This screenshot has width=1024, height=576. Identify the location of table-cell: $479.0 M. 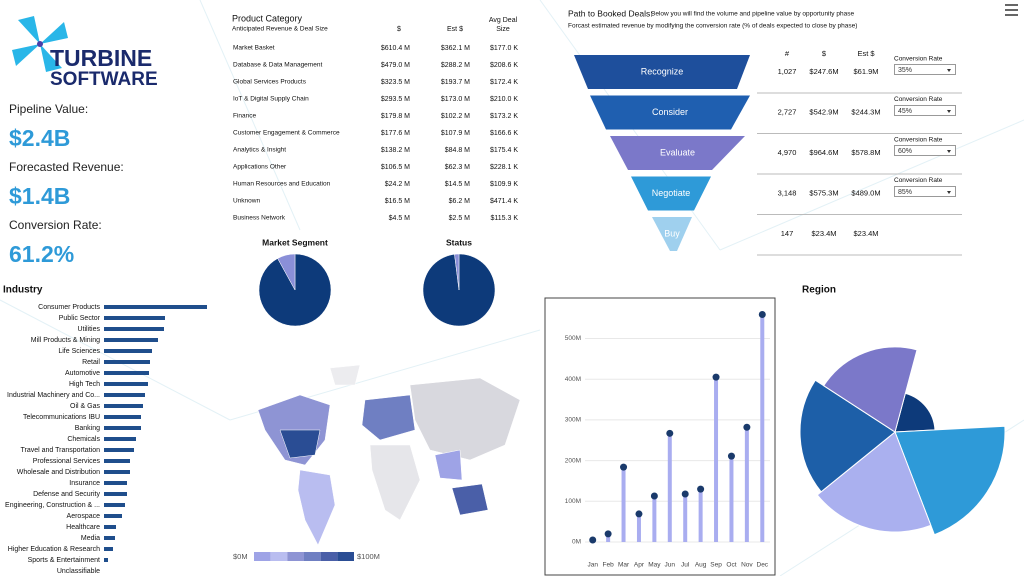
(395, 65).